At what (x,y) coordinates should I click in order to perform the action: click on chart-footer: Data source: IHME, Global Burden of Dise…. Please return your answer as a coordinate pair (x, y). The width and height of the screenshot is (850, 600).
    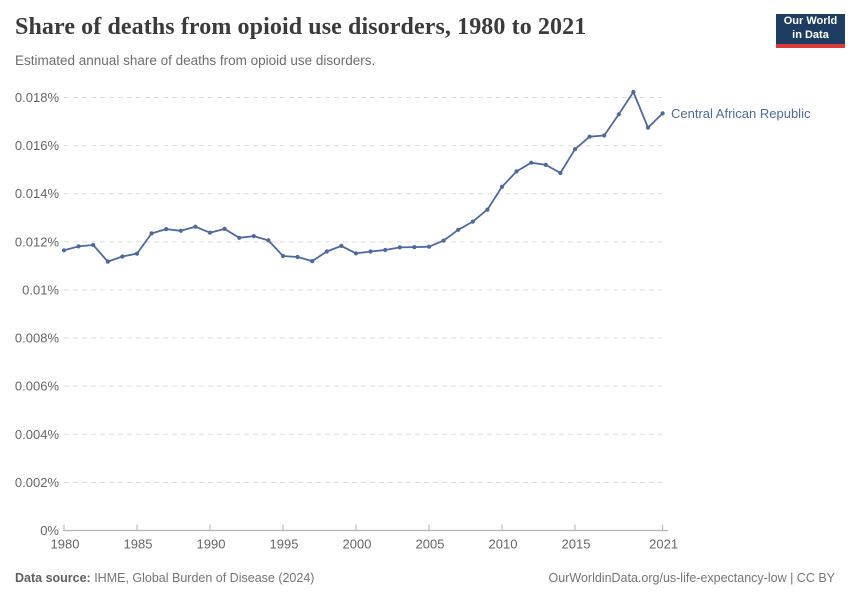
    Looking at the image, I should click on (425, 583).